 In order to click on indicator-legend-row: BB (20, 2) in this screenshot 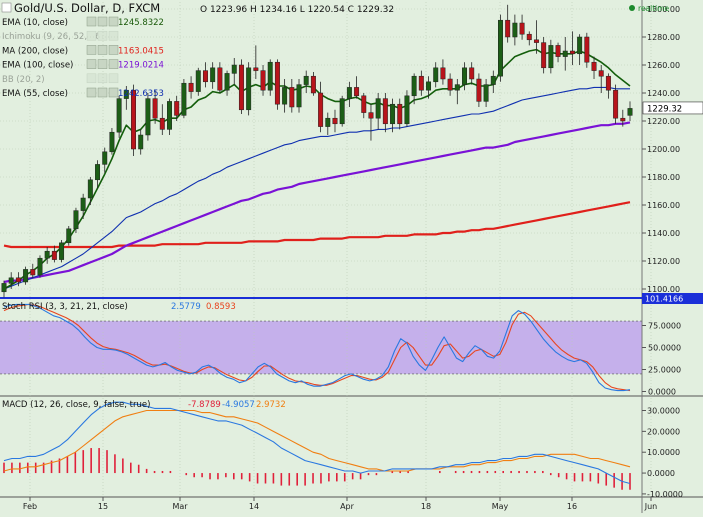, I will do `click(60, 79)`.